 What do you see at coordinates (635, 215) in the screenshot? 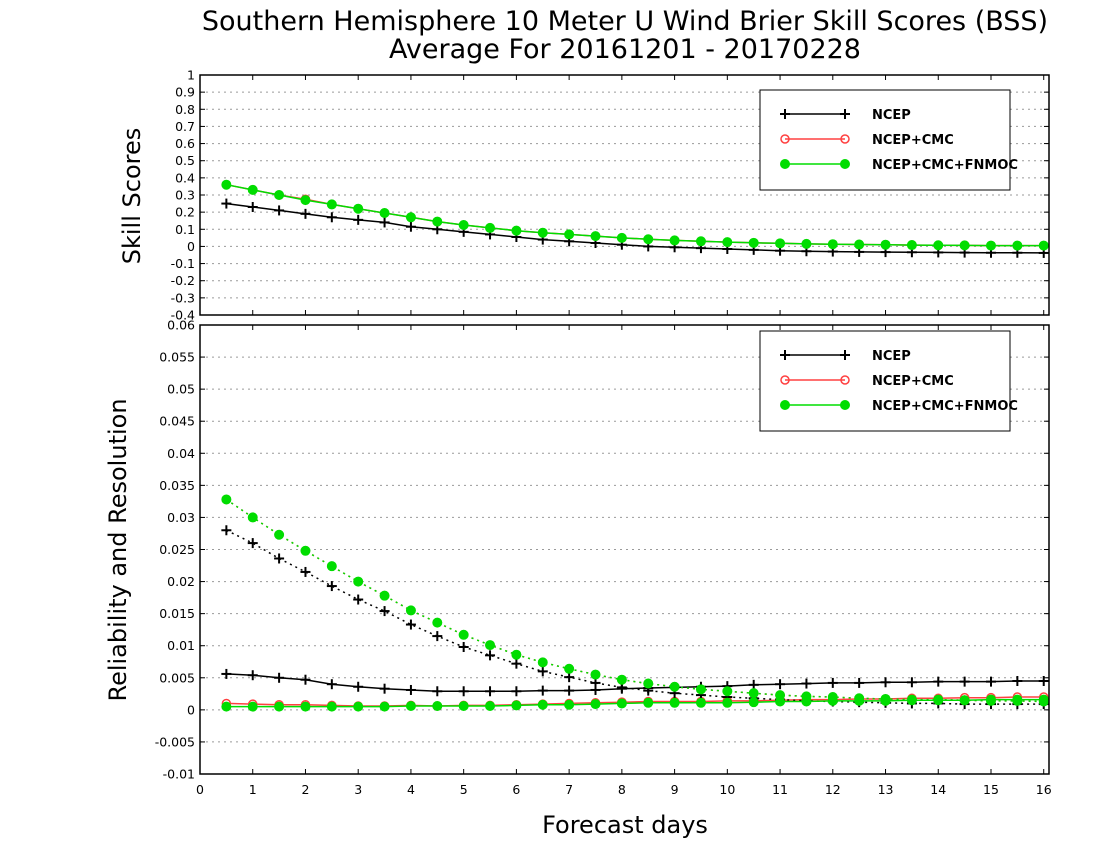
I see `panel-0-series-ncep-cmc-fnmoc-solid` at bounding box center [635, 215].